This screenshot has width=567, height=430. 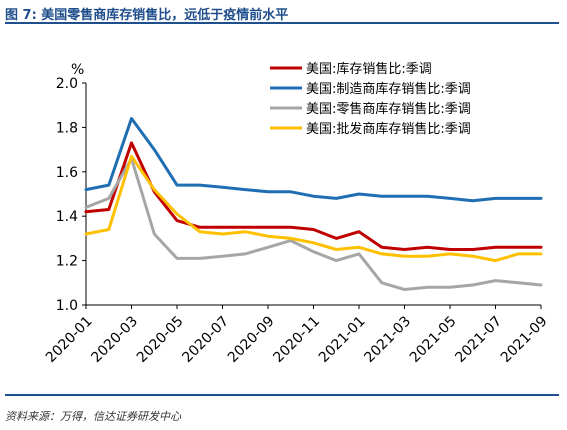 I want to click on x-tick-label: 2020-07, so click(x=205, y=339).